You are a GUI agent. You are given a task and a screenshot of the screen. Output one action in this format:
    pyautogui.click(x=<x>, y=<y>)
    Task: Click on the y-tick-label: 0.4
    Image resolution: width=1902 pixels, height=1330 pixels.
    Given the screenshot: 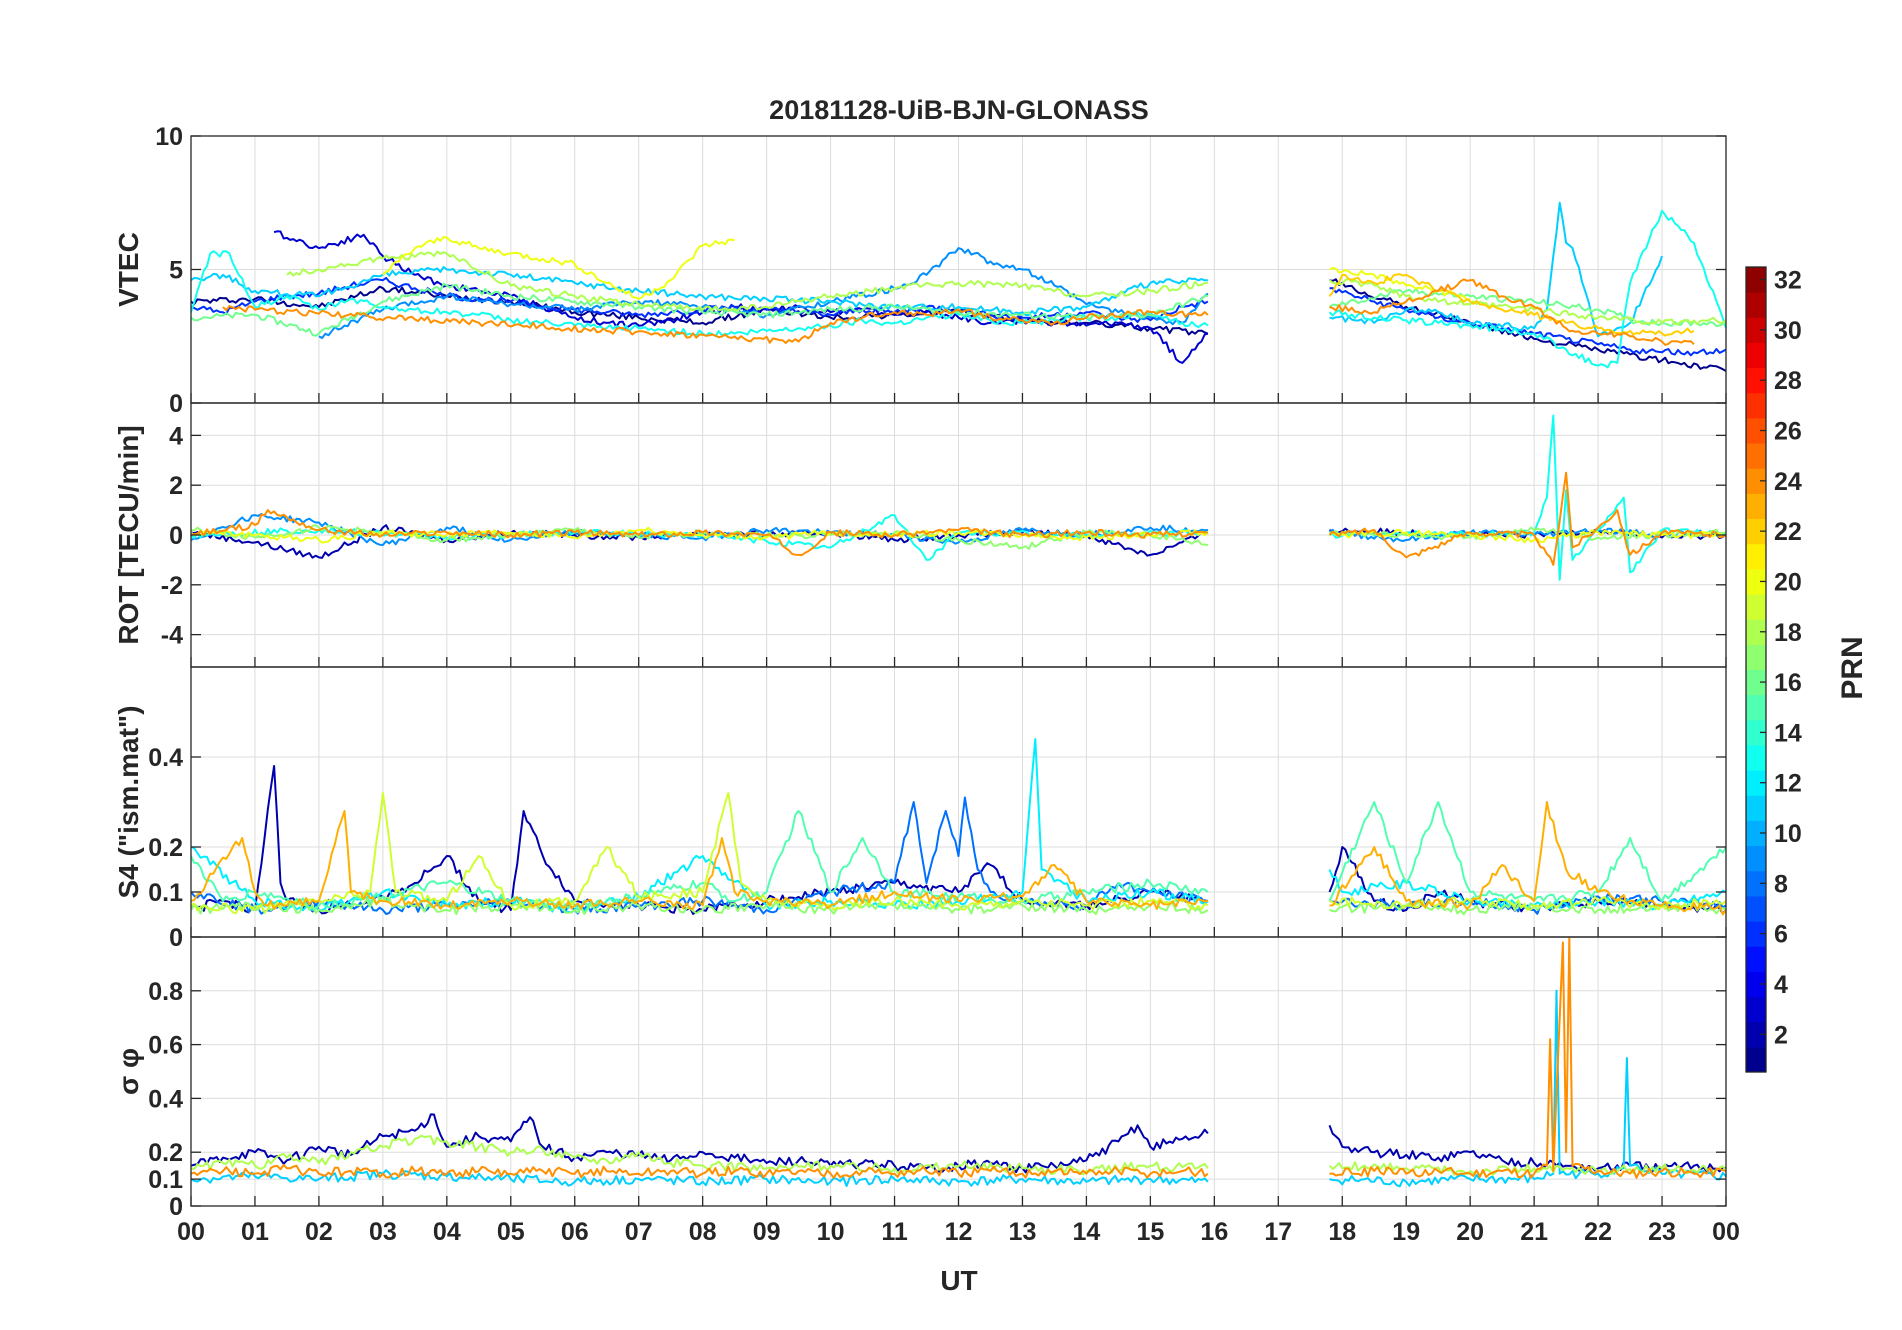 What is the action you would take?
    pyautogui.click(x=165, y=1099)
    